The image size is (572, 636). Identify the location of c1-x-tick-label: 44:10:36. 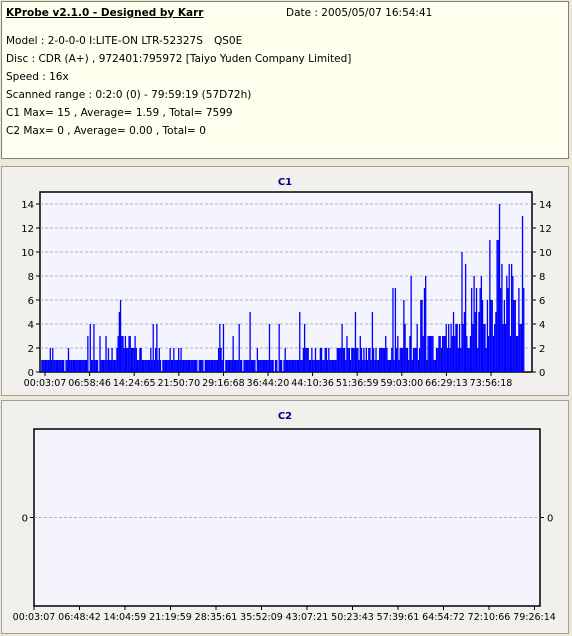
(312, 383).